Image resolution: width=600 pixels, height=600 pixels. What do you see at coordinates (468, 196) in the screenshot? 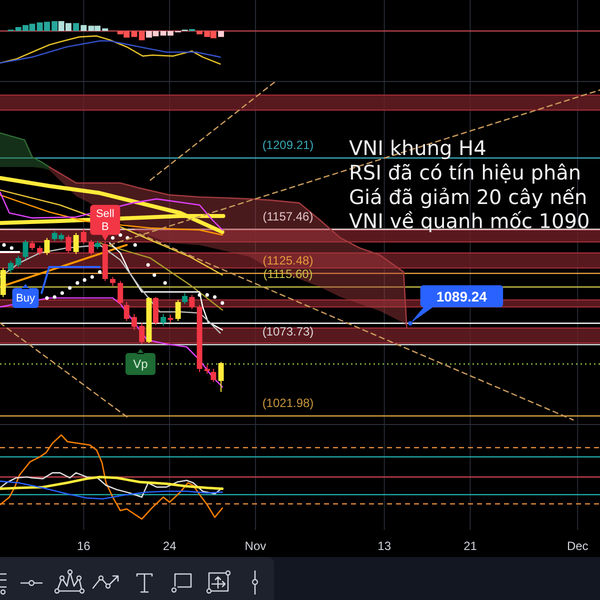
I see `annotation: Giá đã giảm 20 cây nến` at bounding box center [468, 196].